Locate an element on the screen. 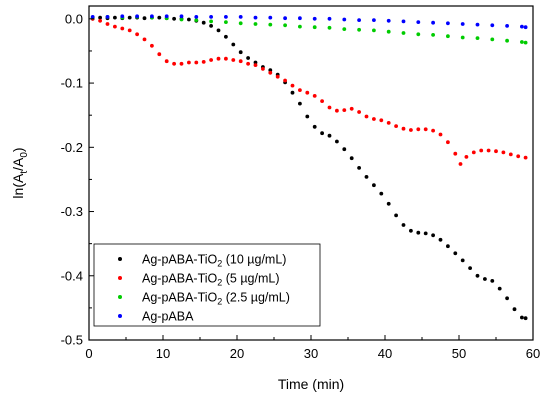 The height and width of the screenshot is (403, 550). y-tick-label: -0.5 is located at coordinates (72, 340).